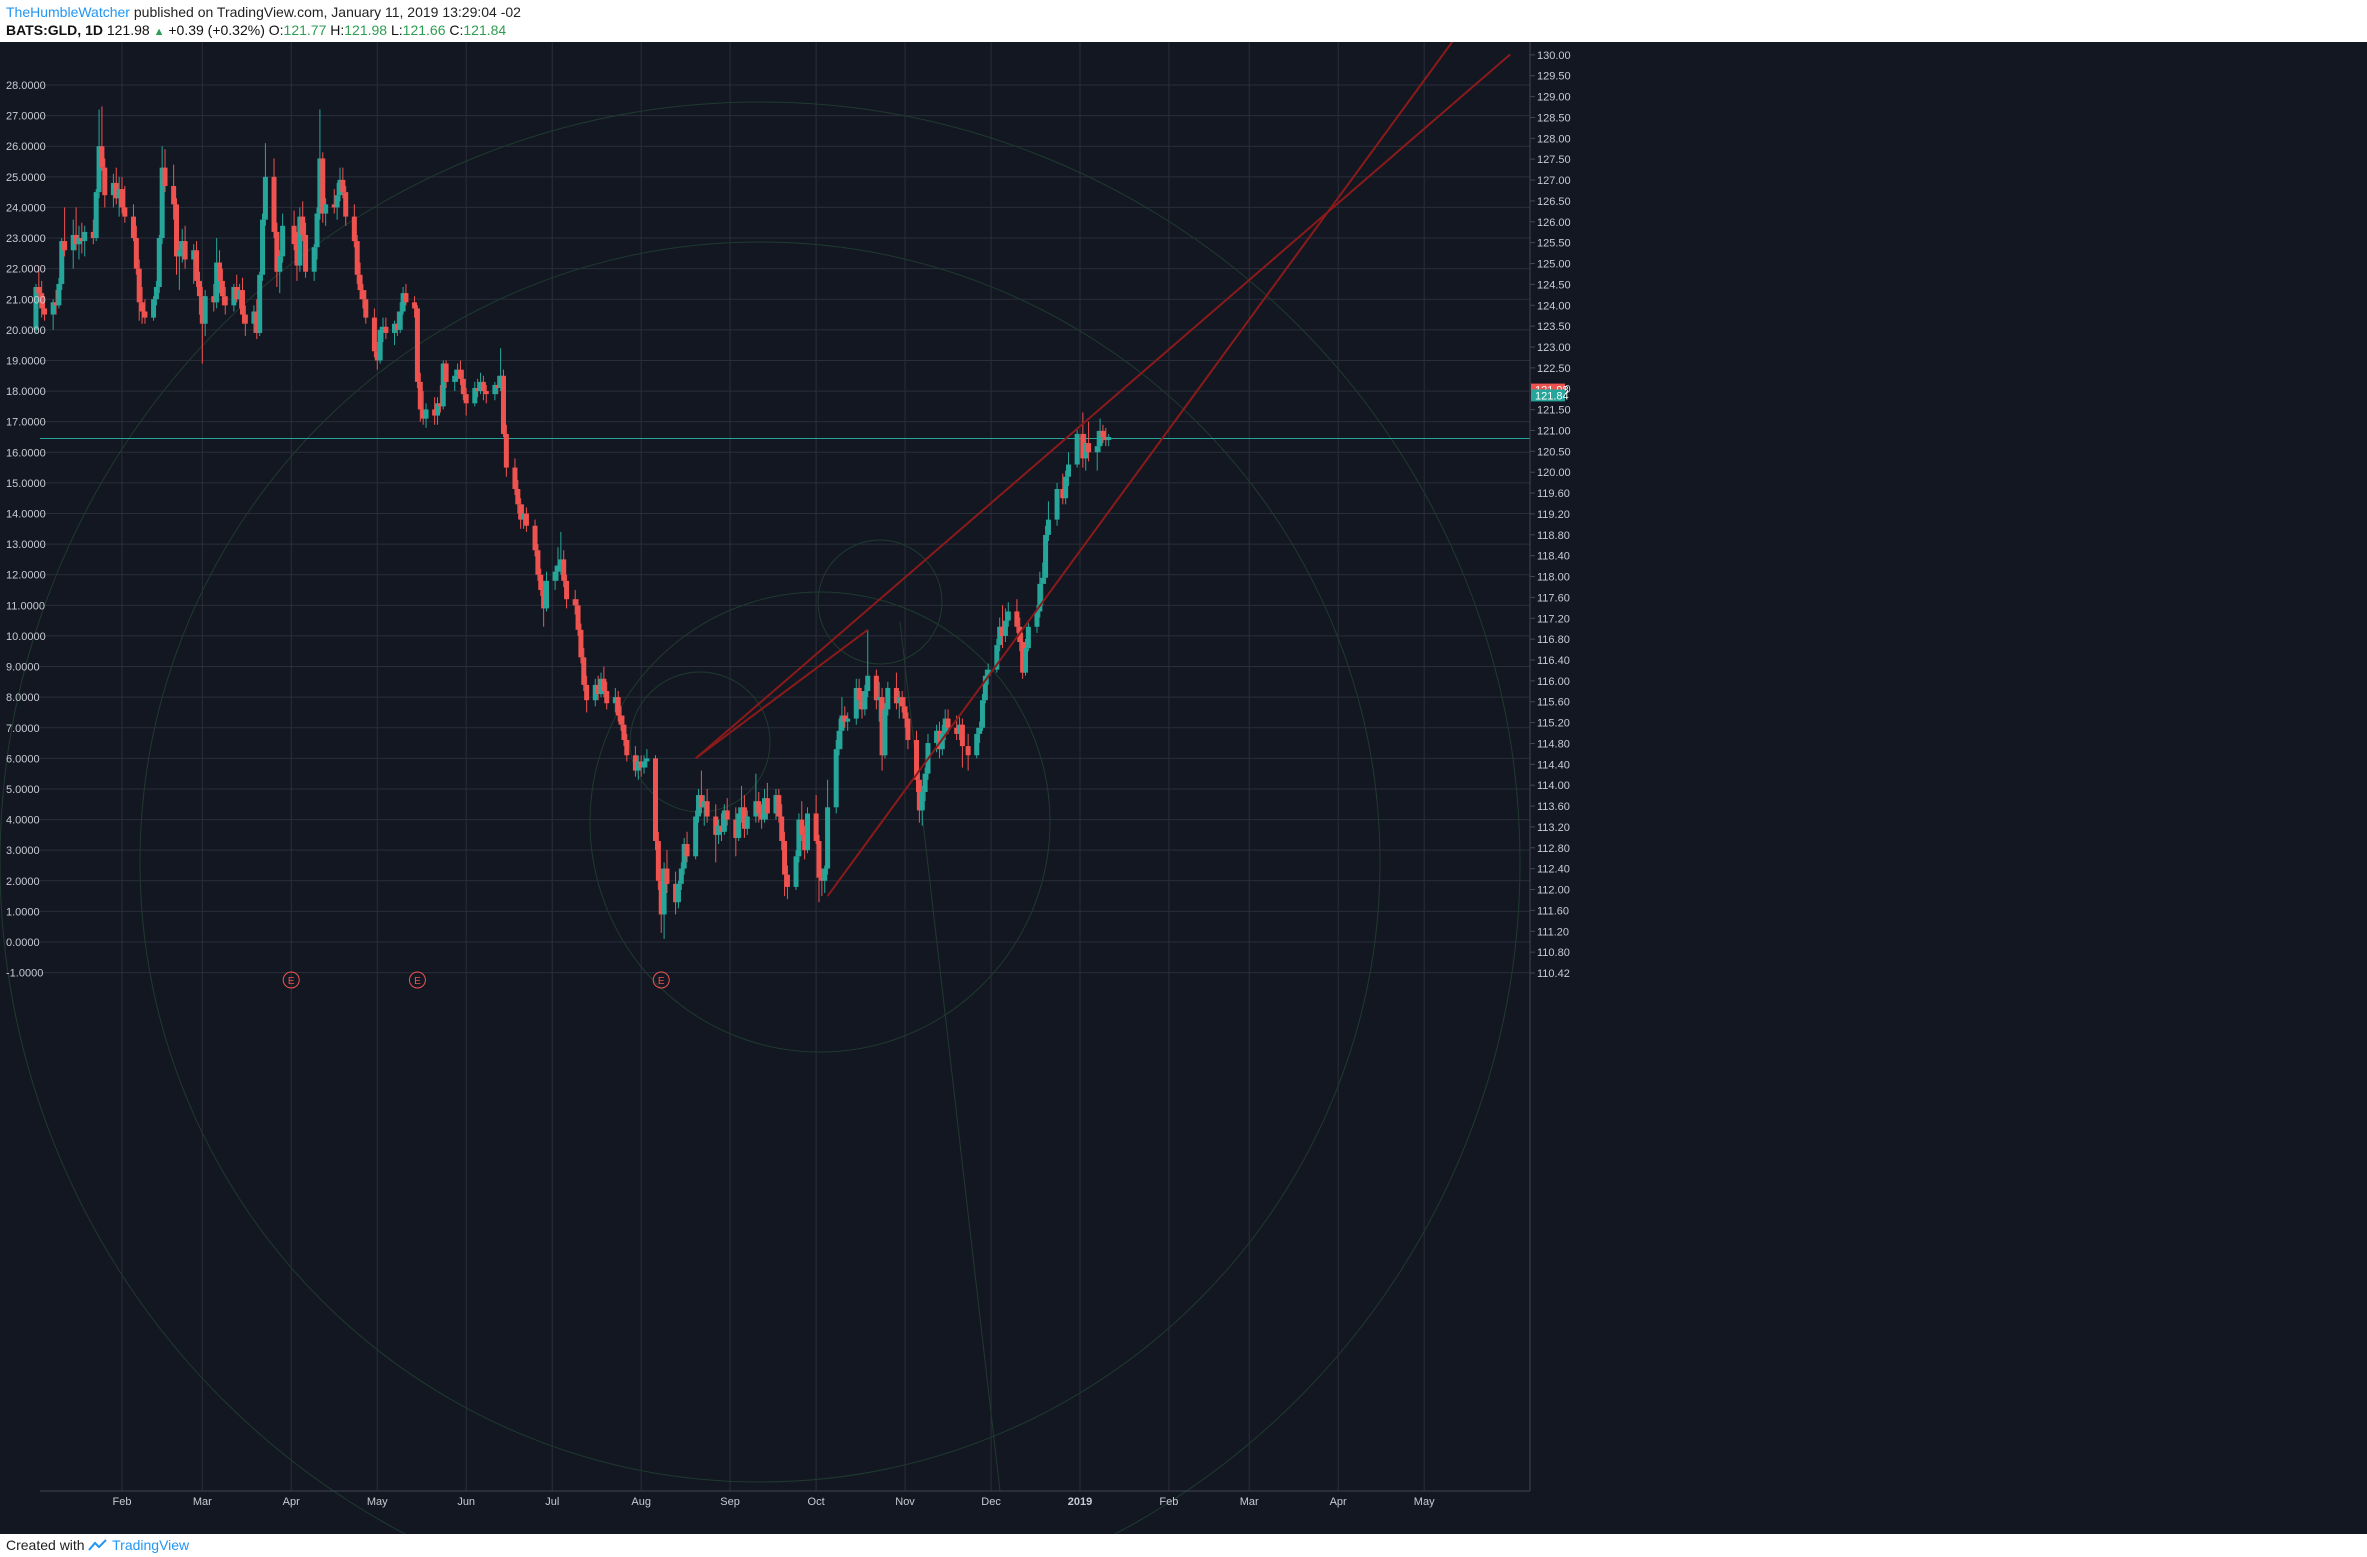 The image size is (2367, 1557). What do you see at coordinates (26, 239) in the screenshot?
I see `left-axis-tick-label: 23.0000` at bounding box center [26, 239].